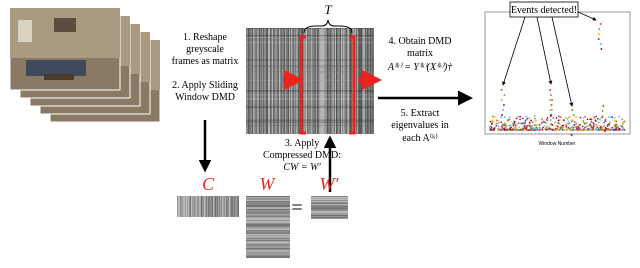 This screenshot has width=640, height=268. I want to click on w-label: W, so click(268, 184).